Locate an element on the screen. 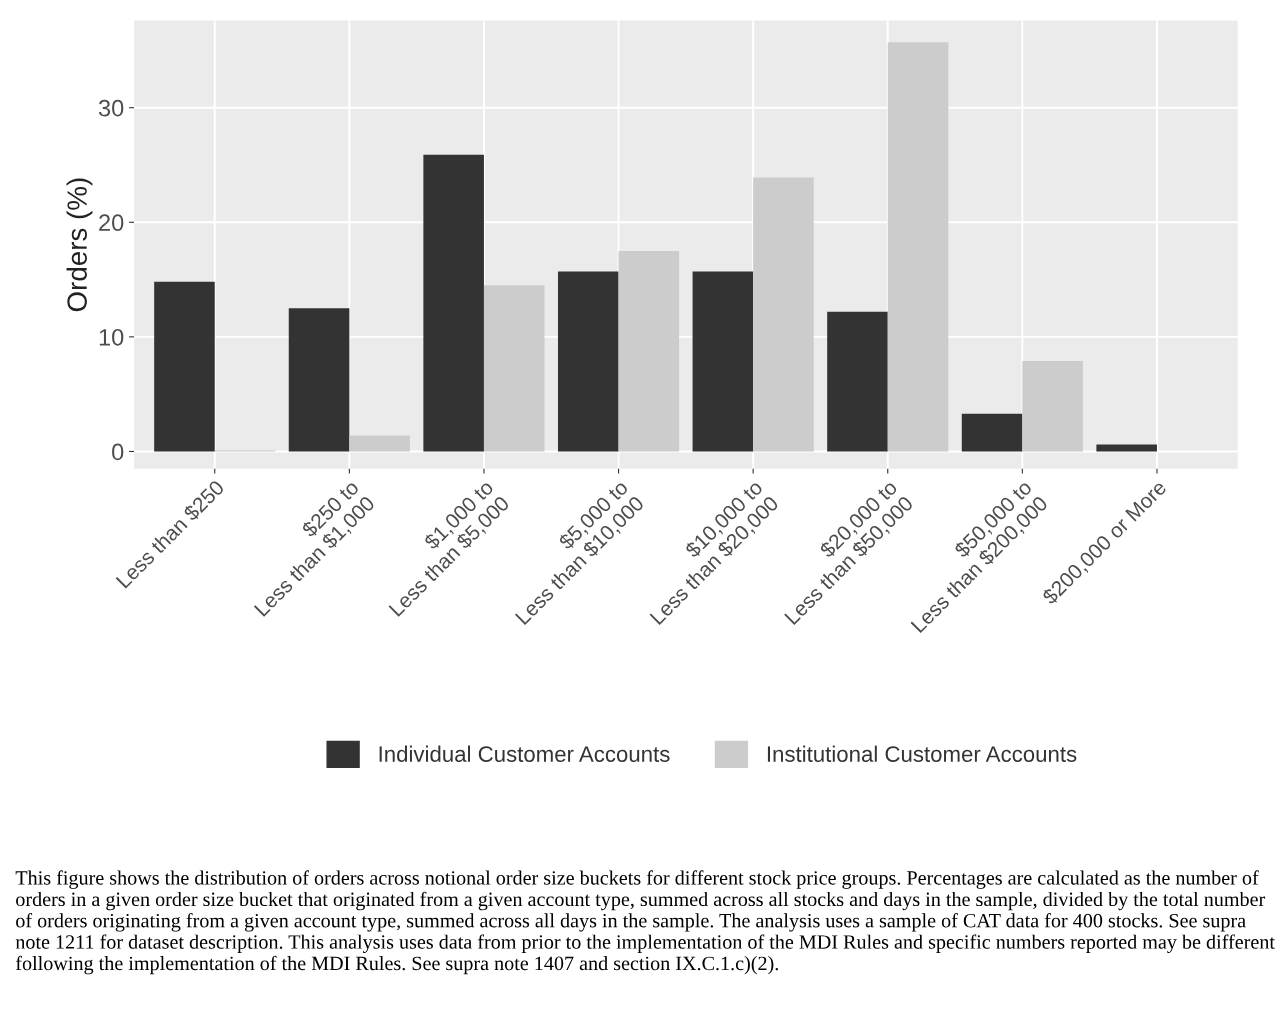 Image resolution: width=1276 pixels, height=1030 pixels. y-tick-label: 10 is located at coordinates (111, 337).